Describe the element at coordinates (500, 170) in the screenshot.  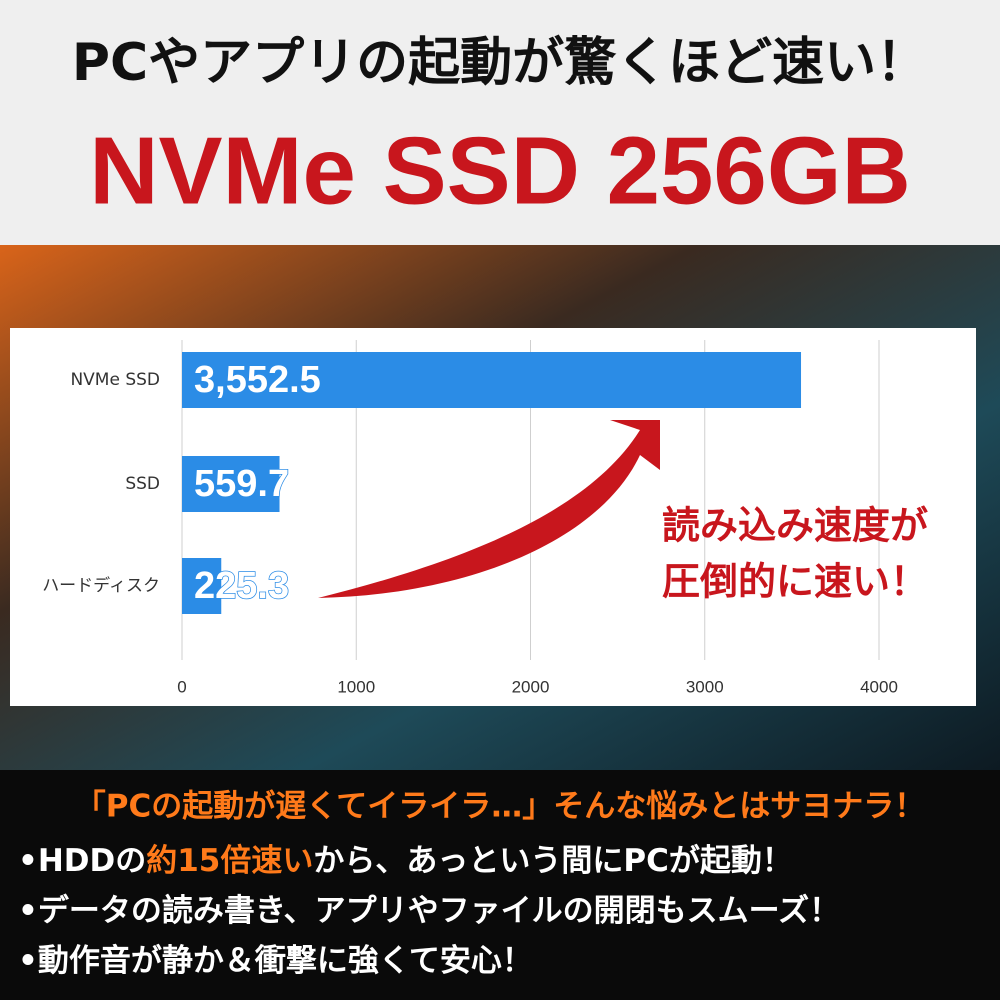
I see `product-title: NVMe SSD 256GB` at that location.